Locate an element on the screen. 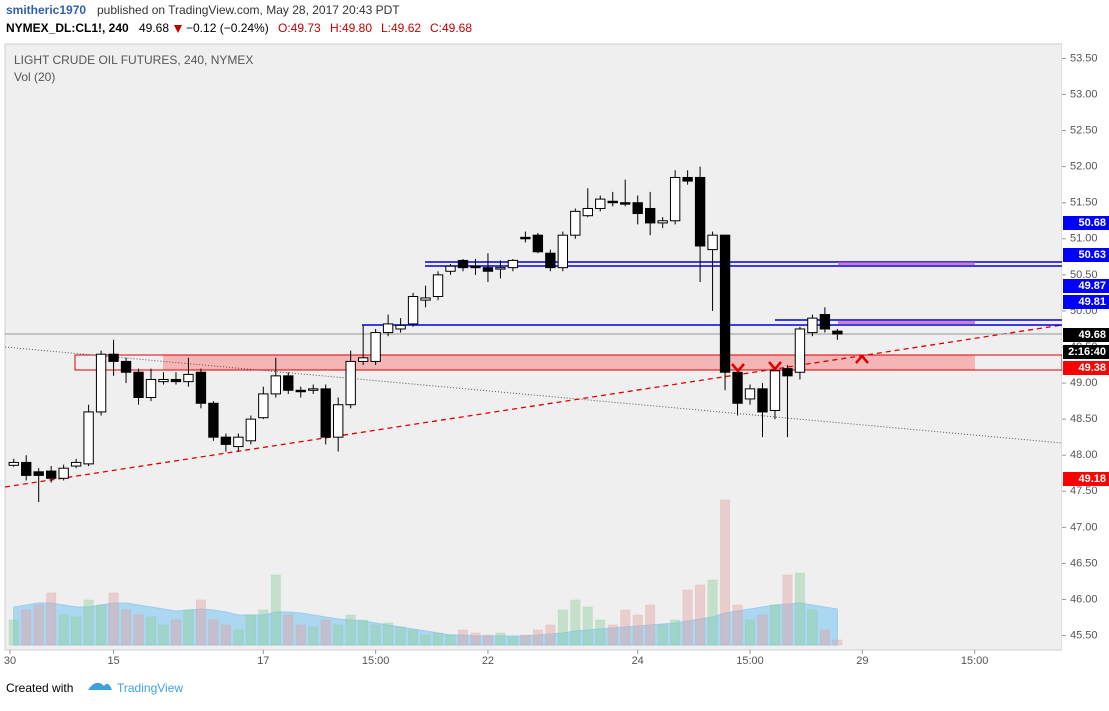 This screenshot has height=711, width=1109. low: L:49.62 is located at coordinates (401, 28).